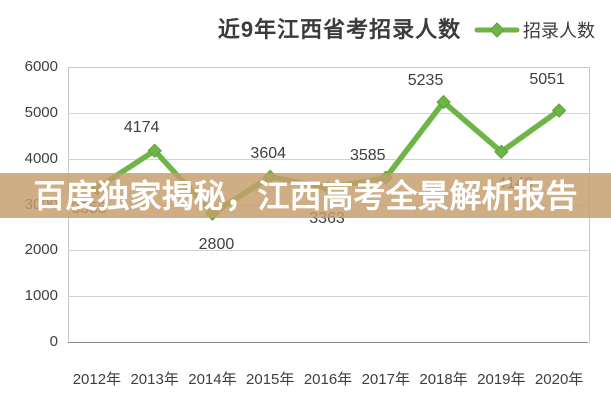 The width and height of the screenshot is (611, 400). Describe the element at coordinates (559, 31) in the screenshot. I see `legend-label: 招录人数` at that location.